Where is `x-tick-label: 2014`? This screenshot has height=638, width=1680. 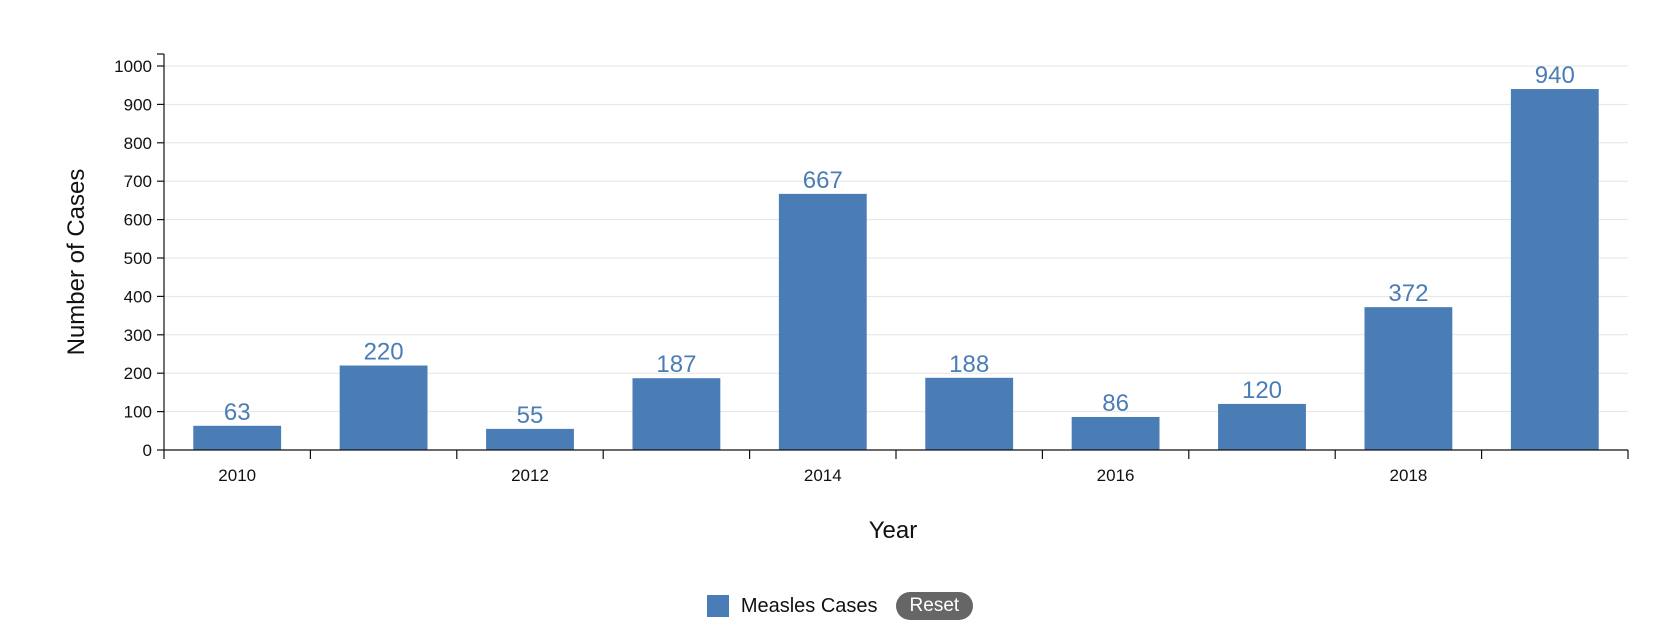 x-tick-label: 2014 is located at coordinates (823, 475).